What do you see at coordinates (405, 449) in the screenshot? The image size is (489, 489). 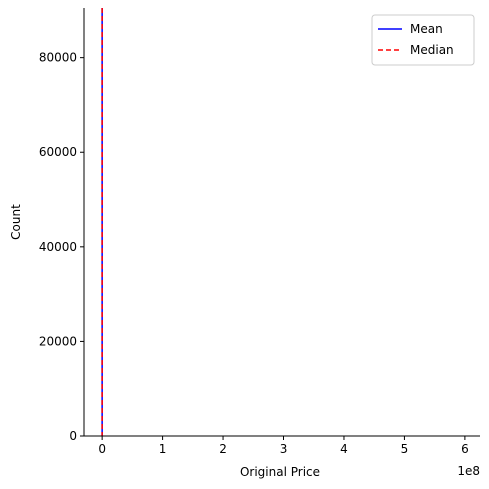 I see `x-tick-label: 5` at bounding box center [405, 449].